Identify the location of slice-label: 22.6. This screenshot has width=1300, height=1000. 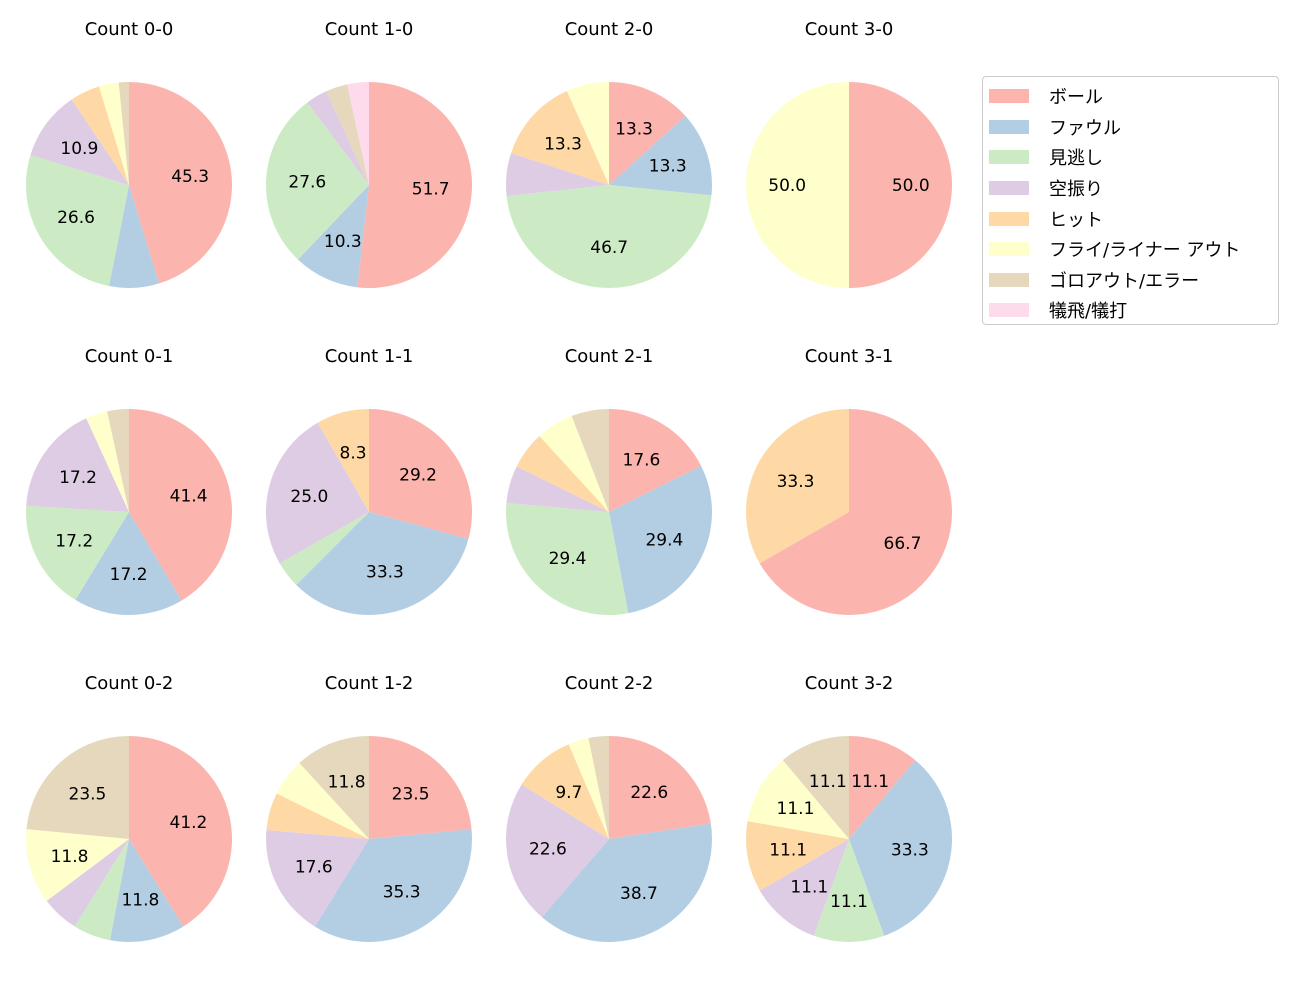
(649, 793).